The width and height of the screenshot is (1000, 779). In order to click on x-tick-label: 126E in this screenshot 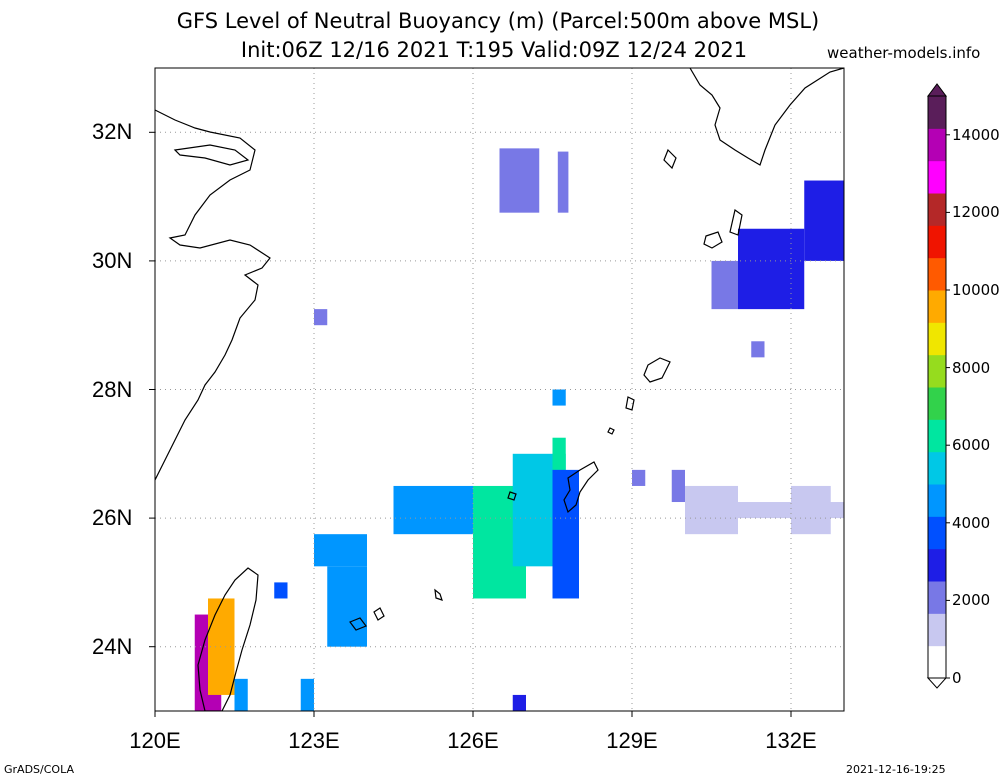, I will do `click(473, 740)`.